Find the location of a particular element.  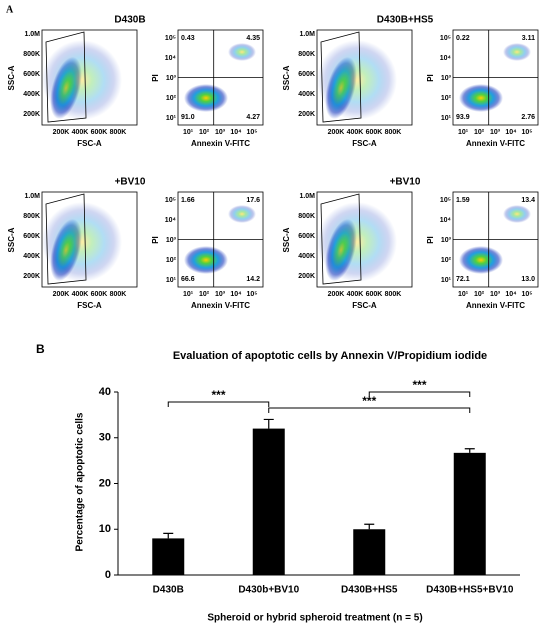

panel-label: B is located at coordinates (40, 349).